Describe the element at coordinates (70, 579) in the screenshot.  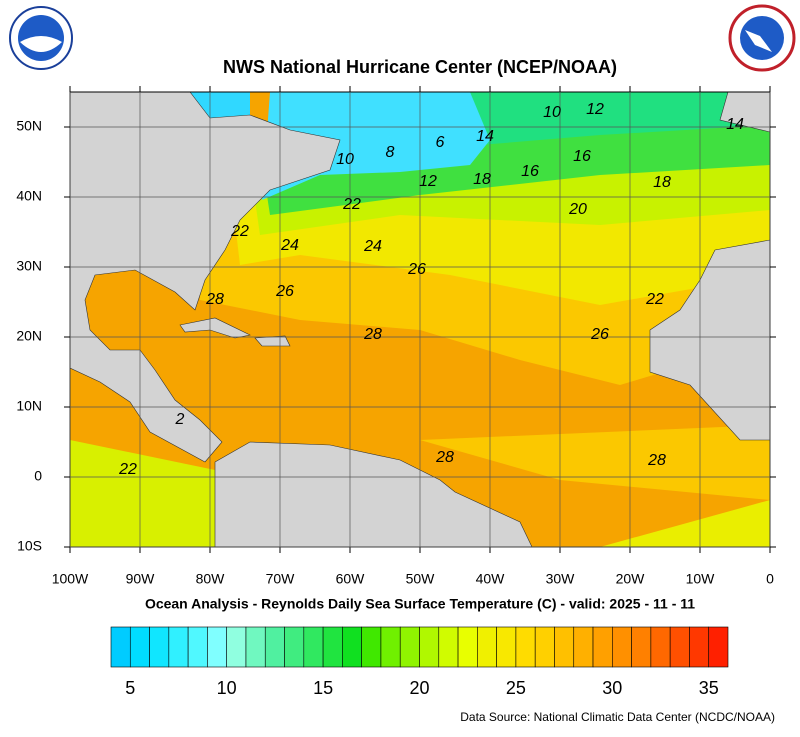
I see `x-tick-label: 100W` at that location.